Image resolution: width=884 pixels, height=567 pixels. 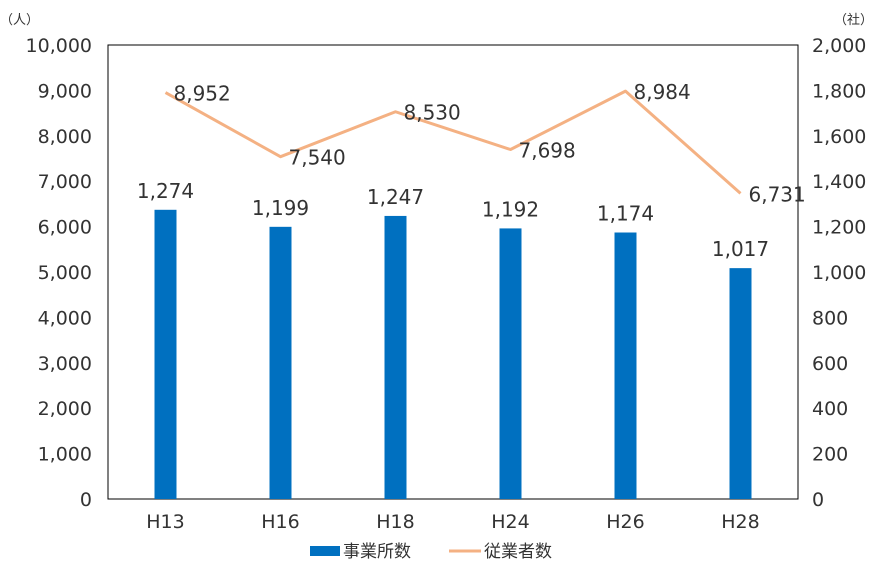 What do you see at coordinates (853, 20) in the screenshot?
I see `right-axis-unit: （社）` at bounding box center [853, 20].